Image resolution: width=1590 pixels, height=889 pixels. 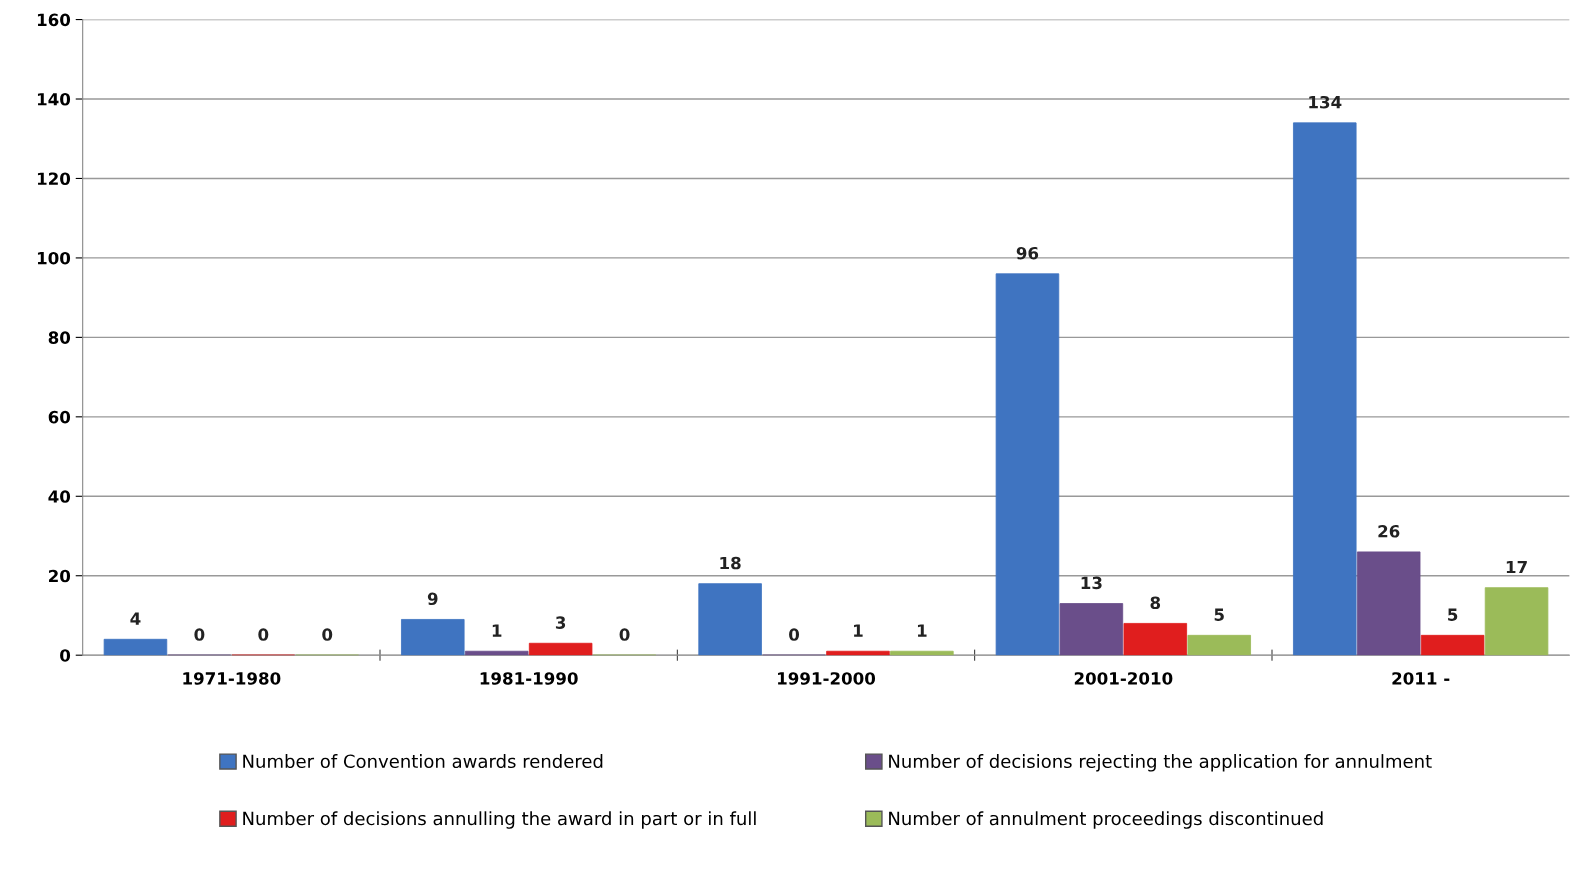 I want to click on y-tick-label: 80, so click(x=59, y=337).